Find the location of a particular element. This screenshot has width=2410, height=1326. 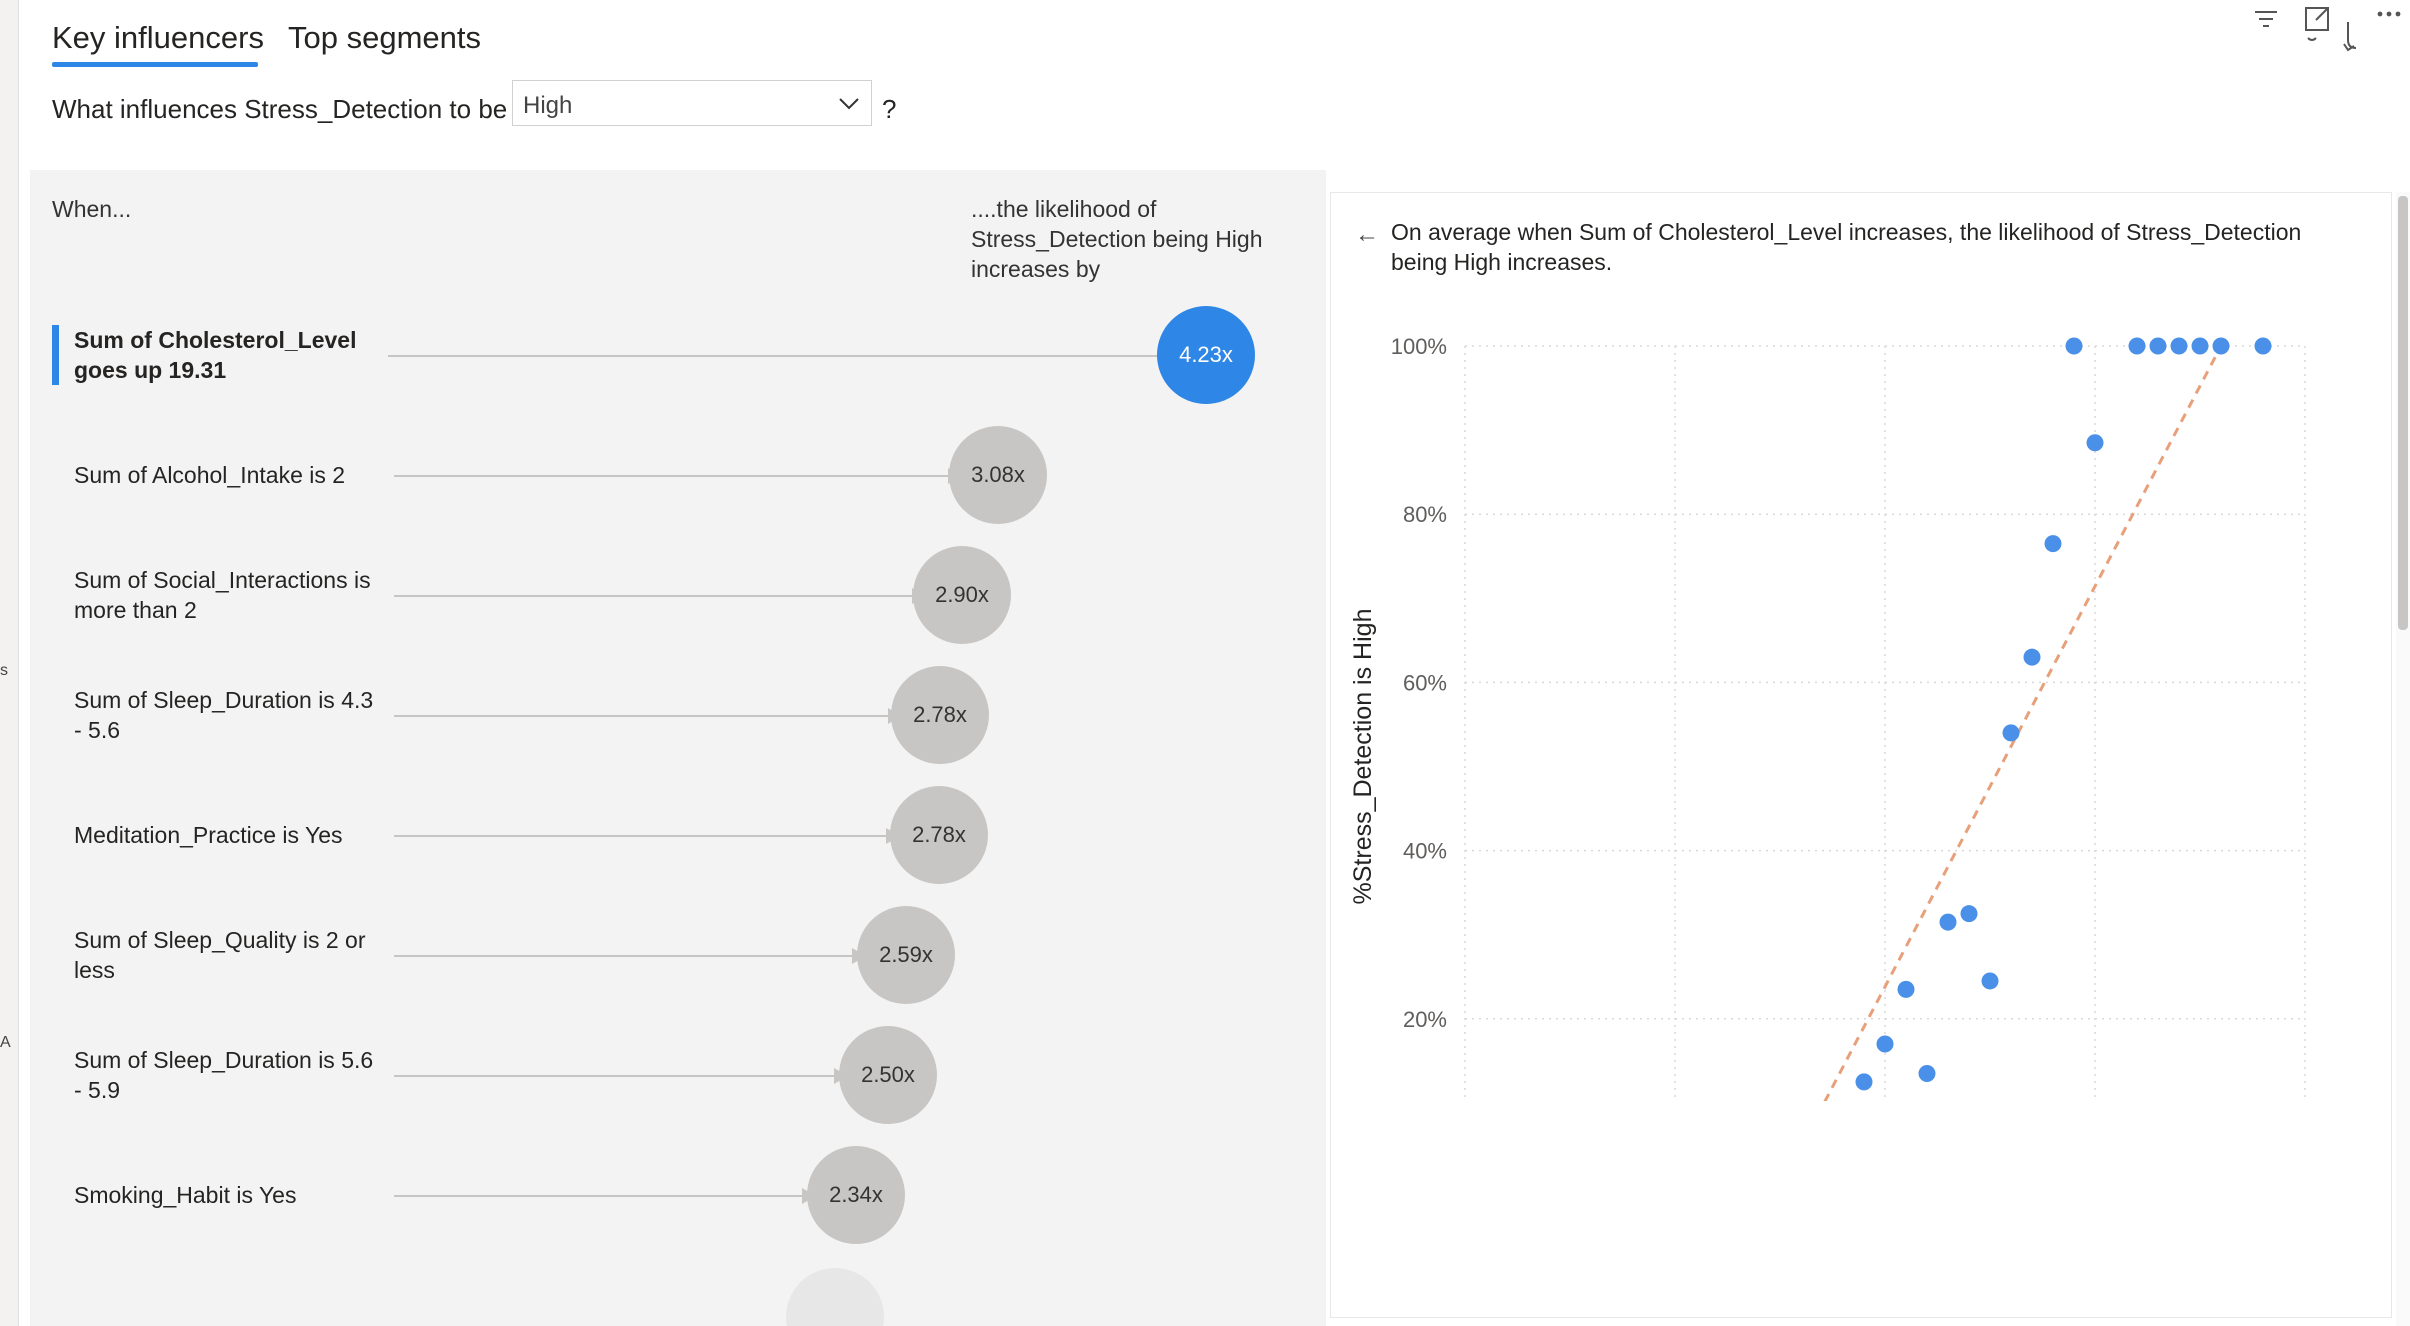

influencer-row: Sum of Sleep_Duration is 5.6 - 5.9 2.50x is located at coordinates (678, 1075).